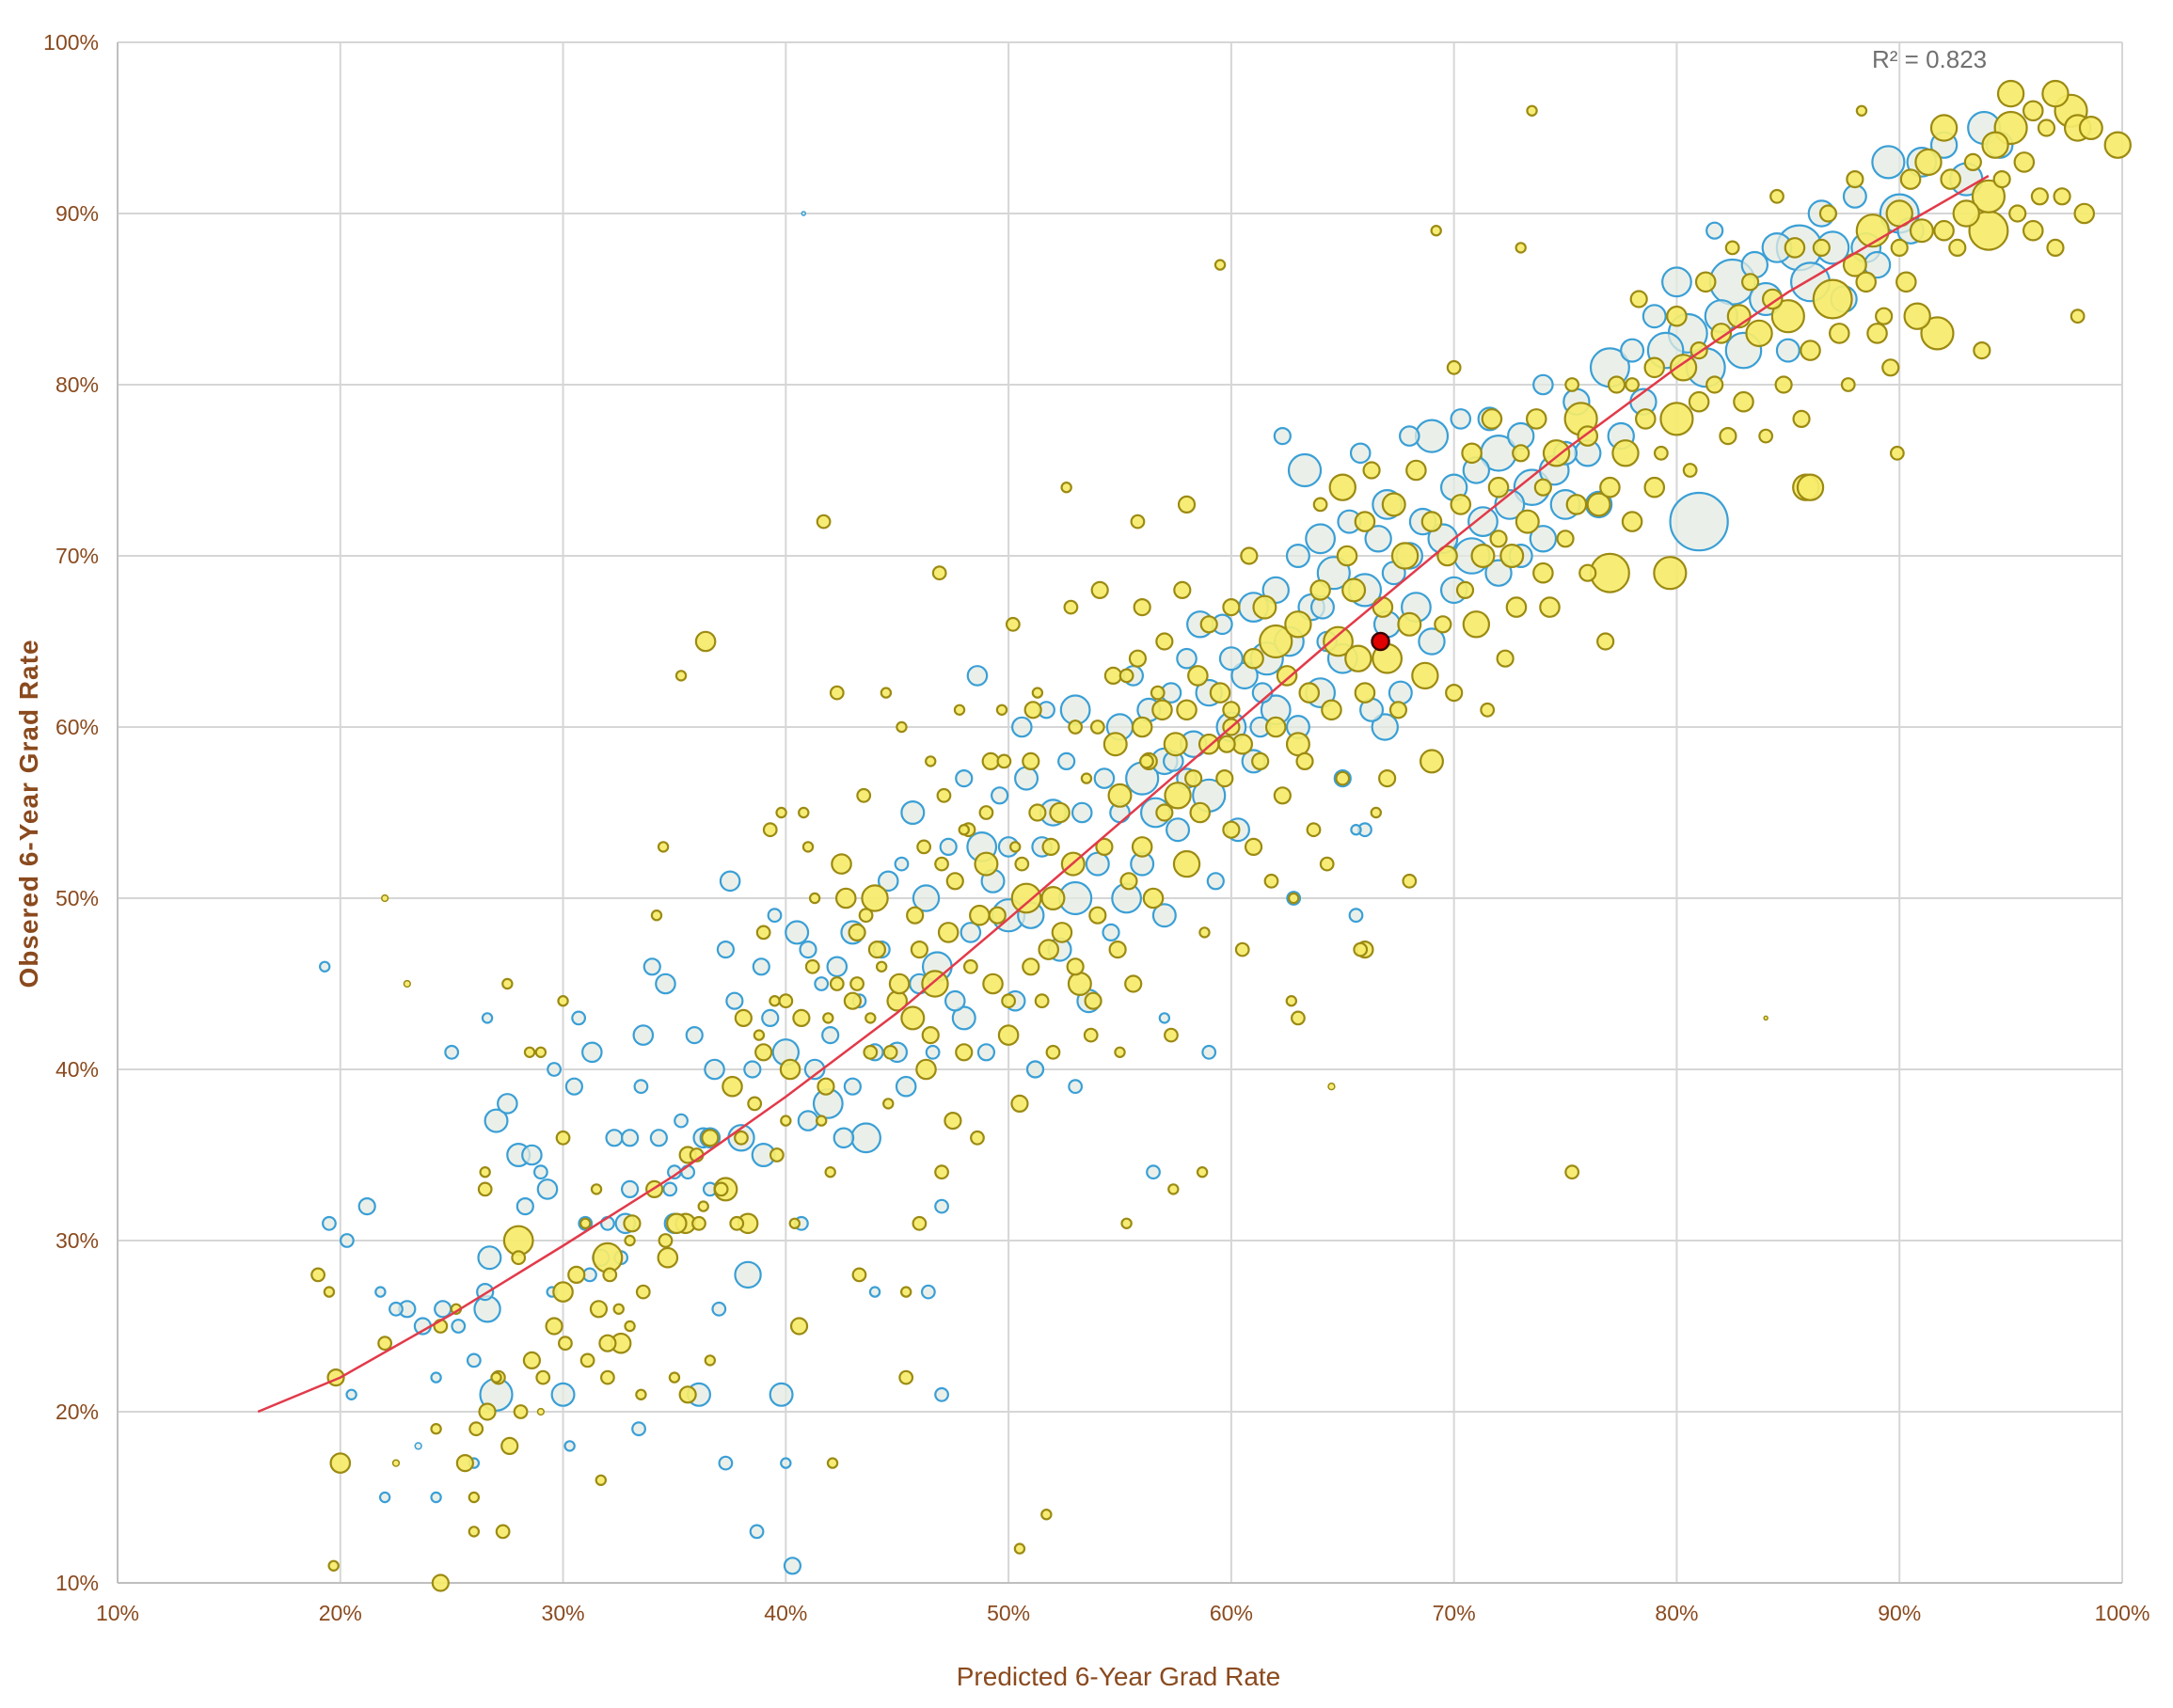 This screenshot has height=1708, width=2173. I want to click on x-tick-label: 20%, so click(340, 1613).